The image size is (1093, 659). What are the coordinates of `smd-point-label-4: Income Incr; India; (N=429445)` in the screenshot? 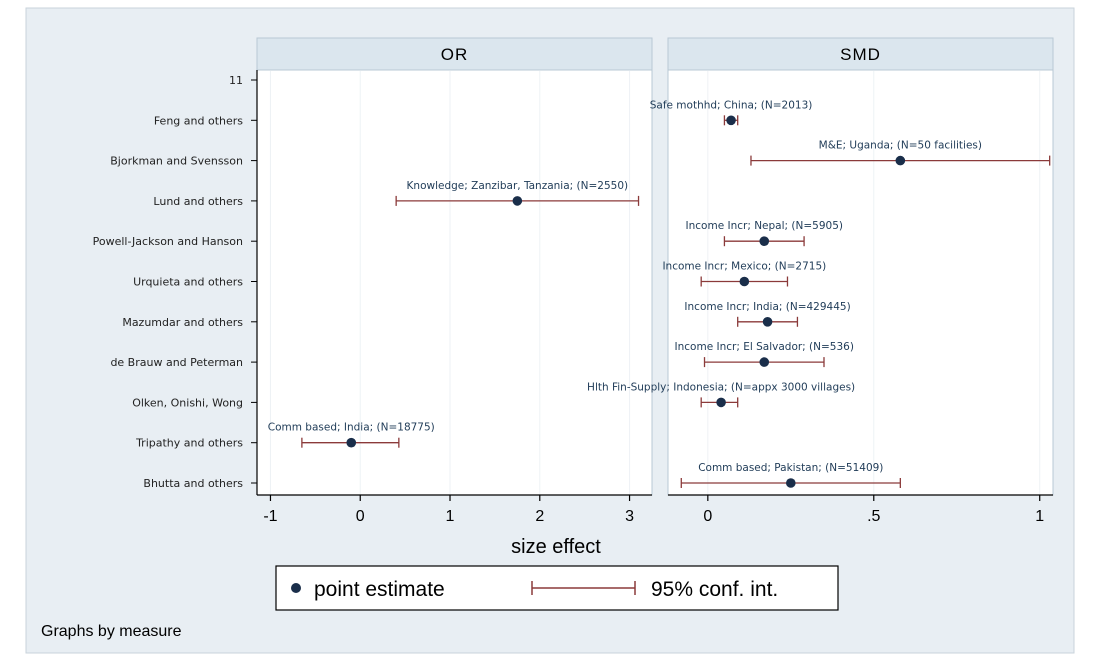 It's located at (767, 307).